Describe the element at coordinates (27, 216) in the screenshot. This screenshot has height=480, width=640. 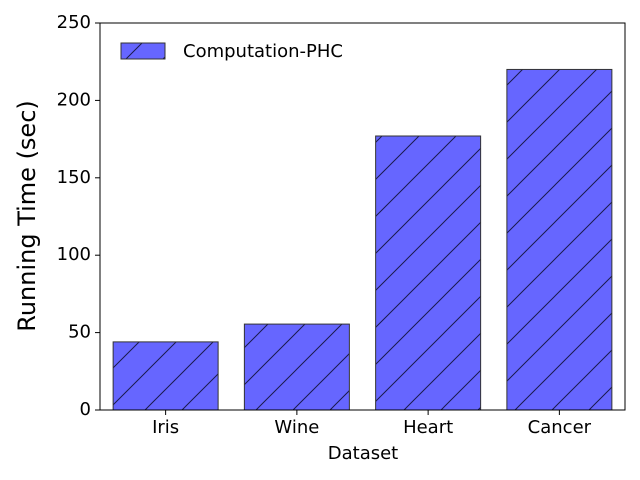
I see `y-axis-label: Running Time (sec)` at that location.